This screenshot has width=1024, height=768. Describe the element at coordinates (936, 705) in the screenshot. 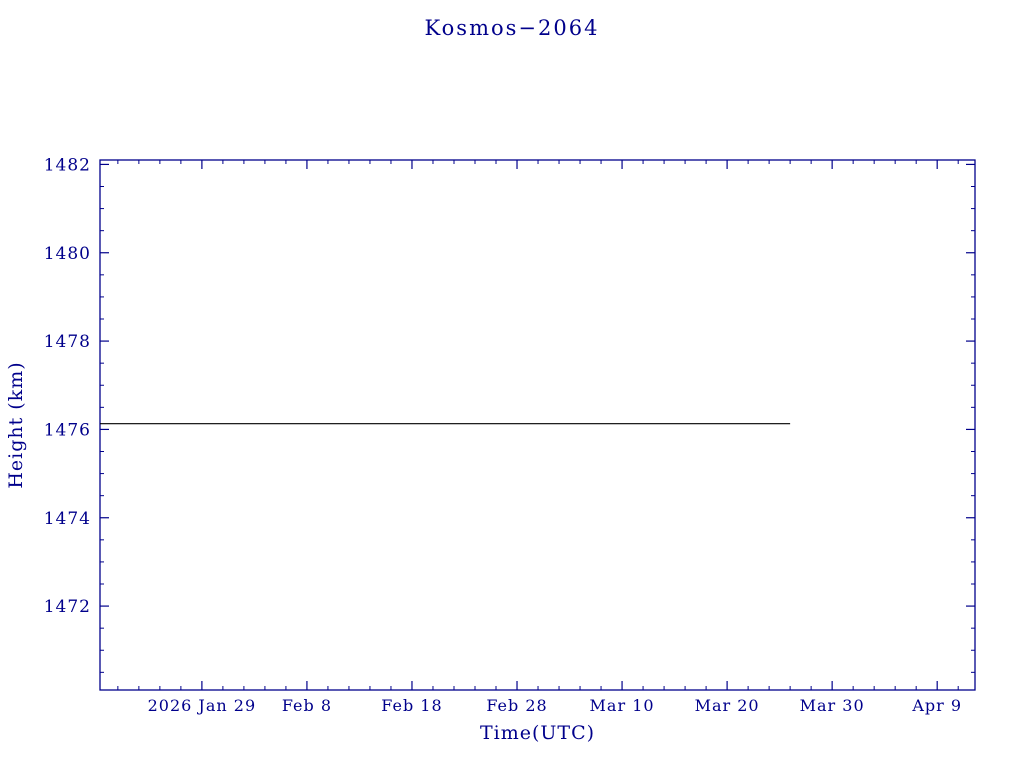

I see `x-tick-label: Apr 9` at that location.